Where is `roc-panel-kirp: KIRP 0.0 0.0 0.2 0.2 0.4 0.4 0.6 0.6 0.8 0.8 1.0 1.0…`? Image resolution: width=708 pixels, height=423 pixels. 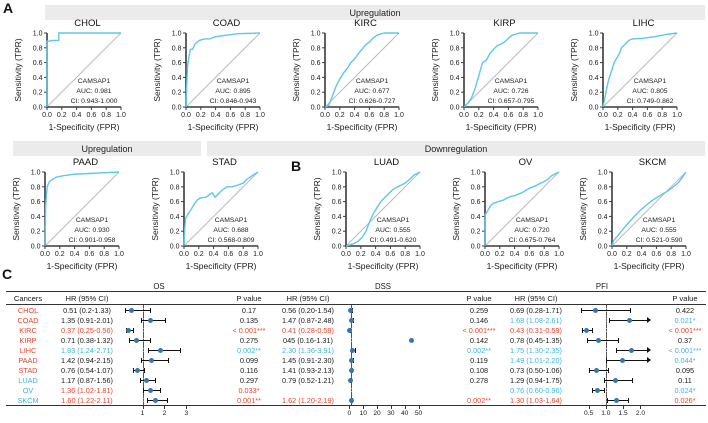
roc-panel-kirp: KIRP 0.0 0.0 0.2 0.2 0.4 0.4 0.6 0.6 0.8 0.8 1.0 1.0… is located at coordinates (493, 78).